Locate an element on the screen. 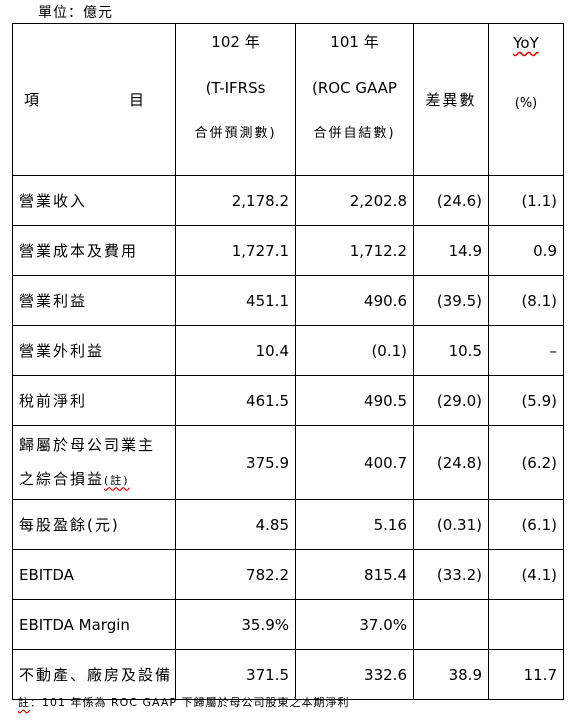  header-2013: 102 年 (T-IFRSs 合併預測數) is located at coordinates (235, 99).